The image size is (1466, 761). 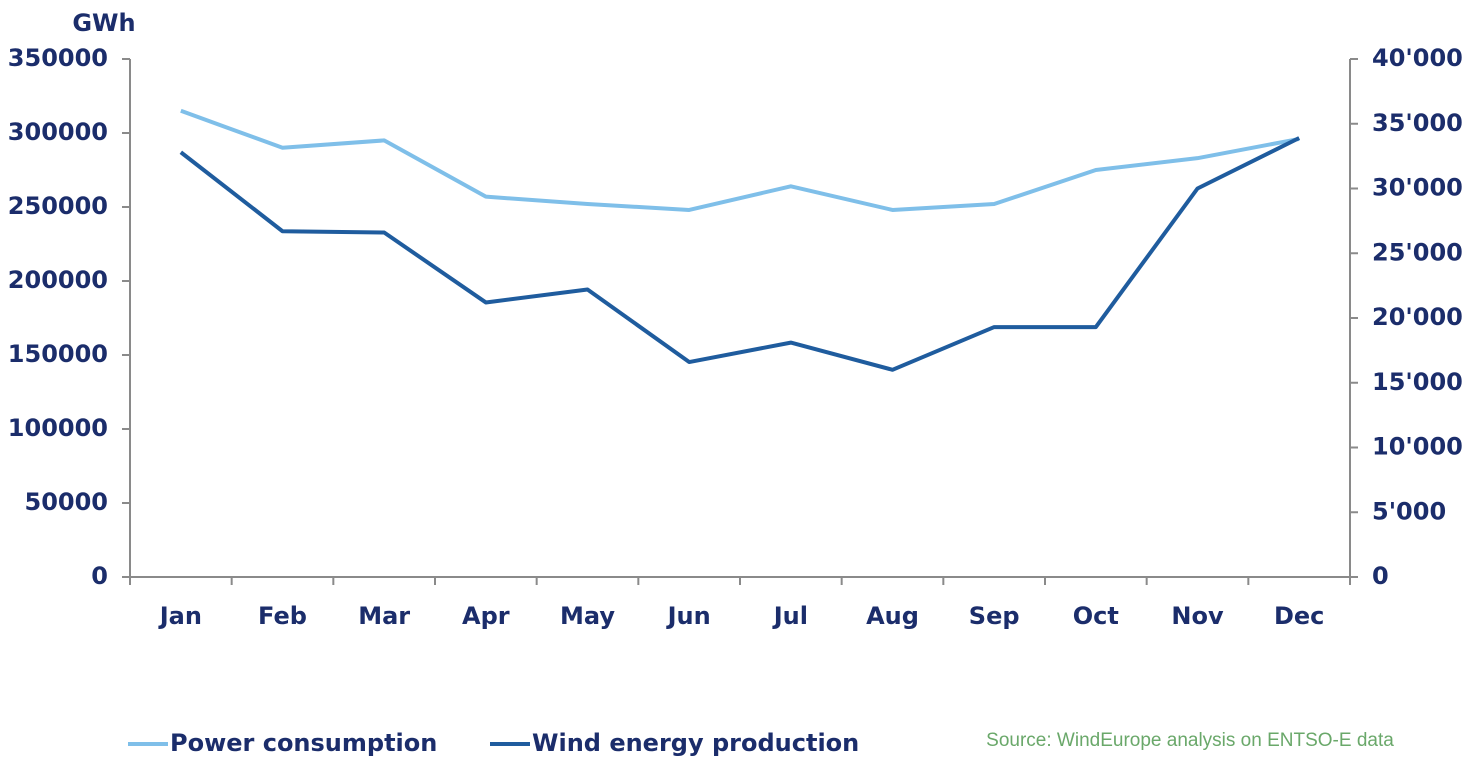 I want to click on y2-tick-label: 25'000, so click(x=1417, y=252).